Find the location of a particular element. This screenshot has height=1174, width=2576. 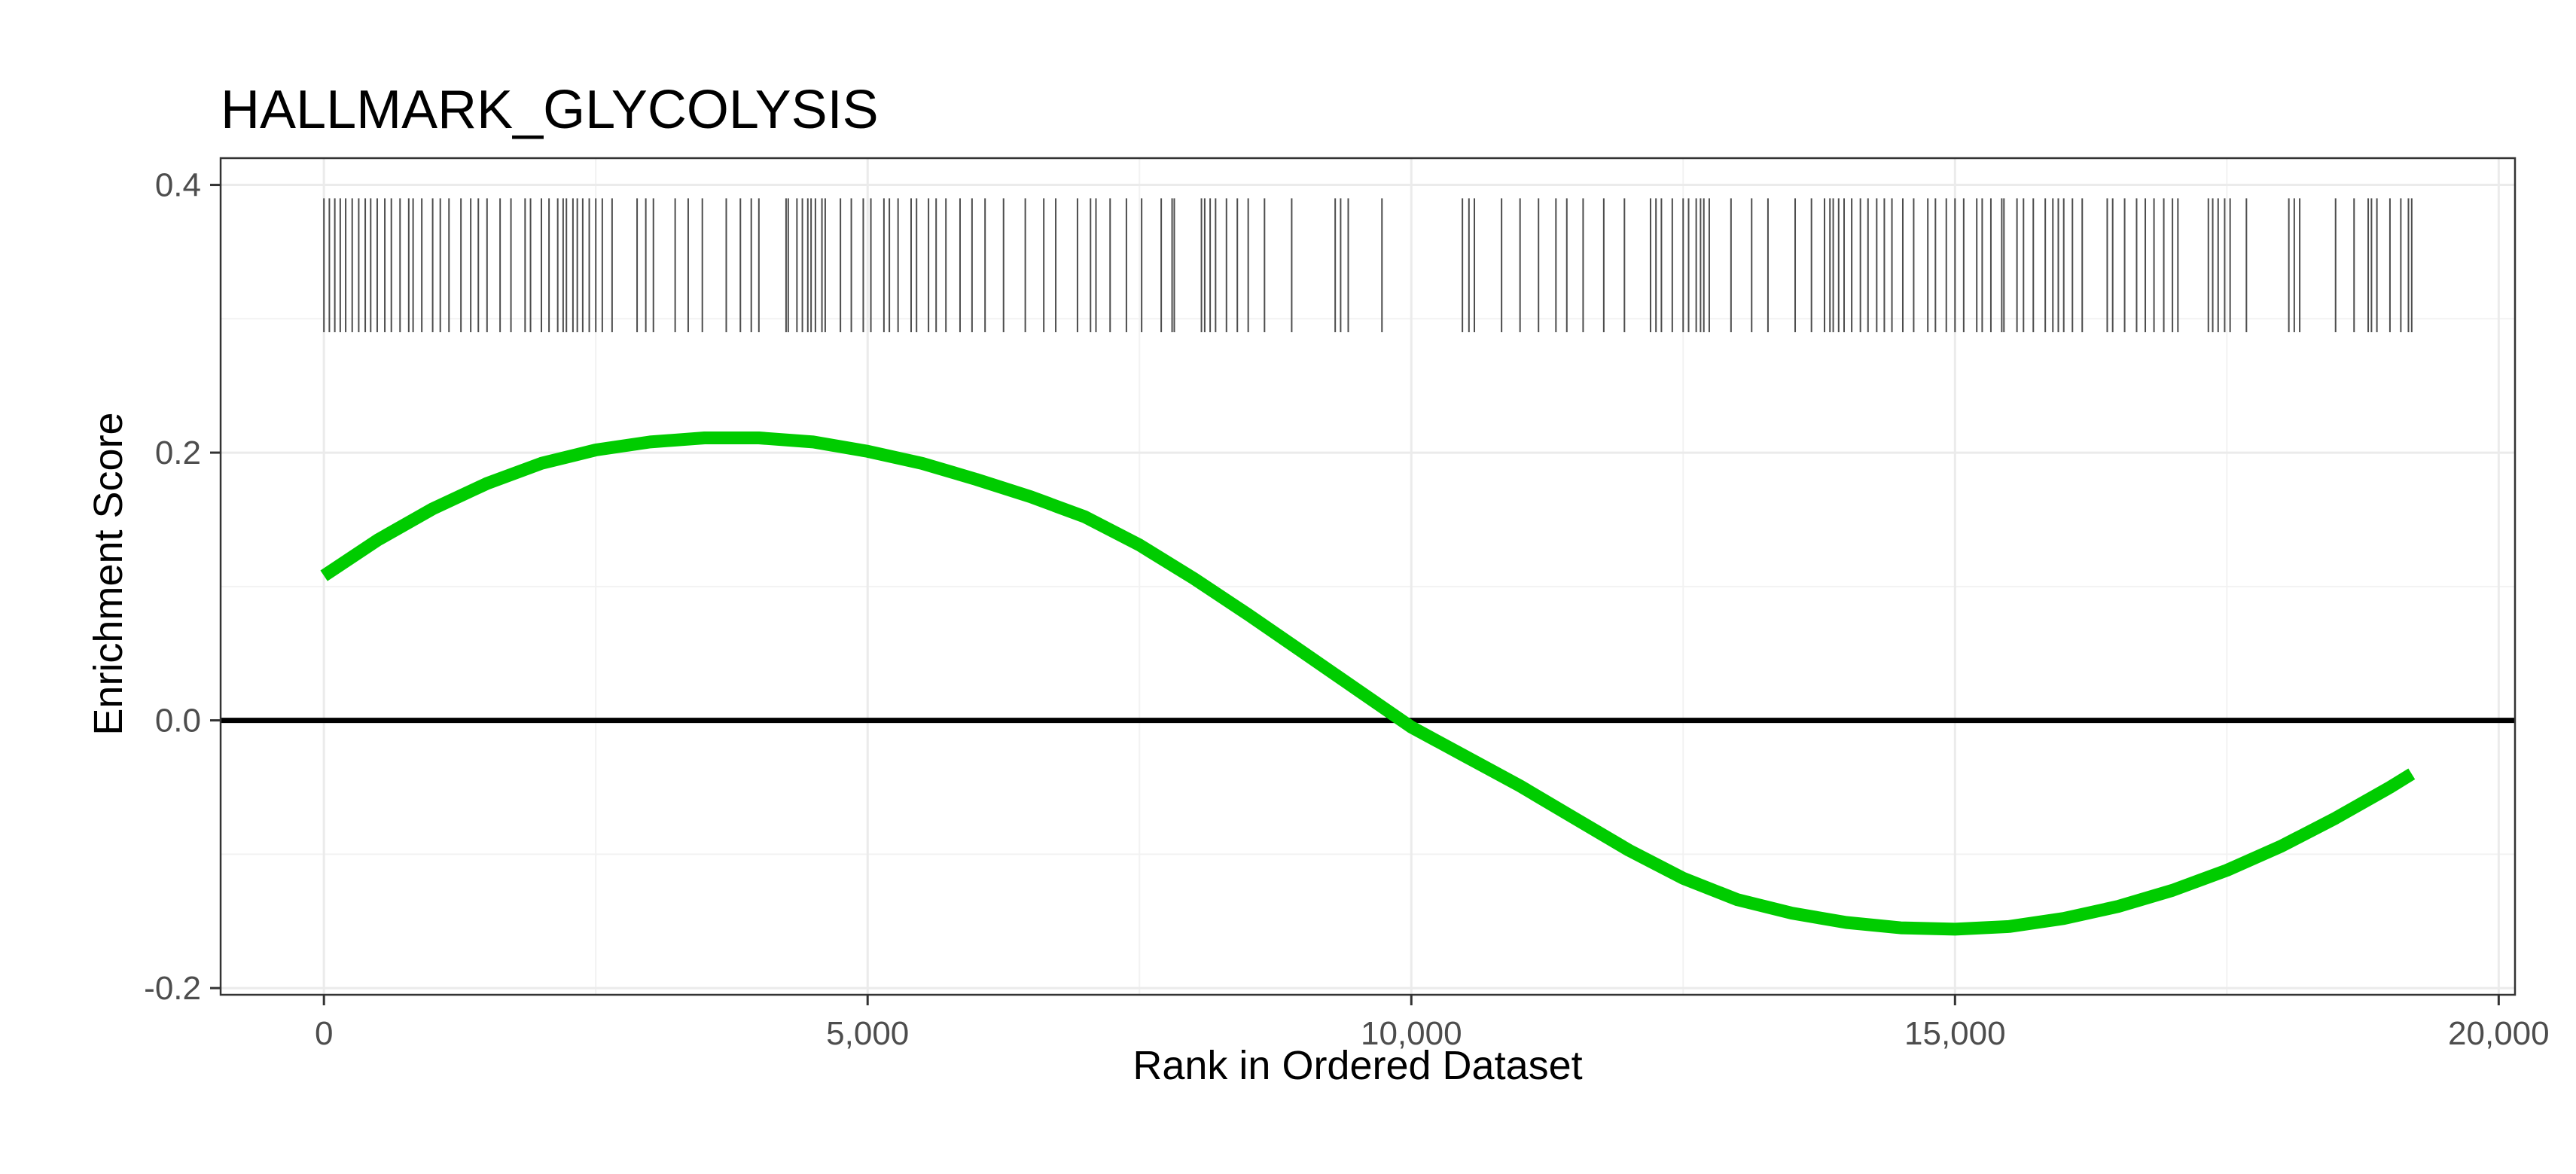

gene-hit-markers is located at coordinates (1368, 265).